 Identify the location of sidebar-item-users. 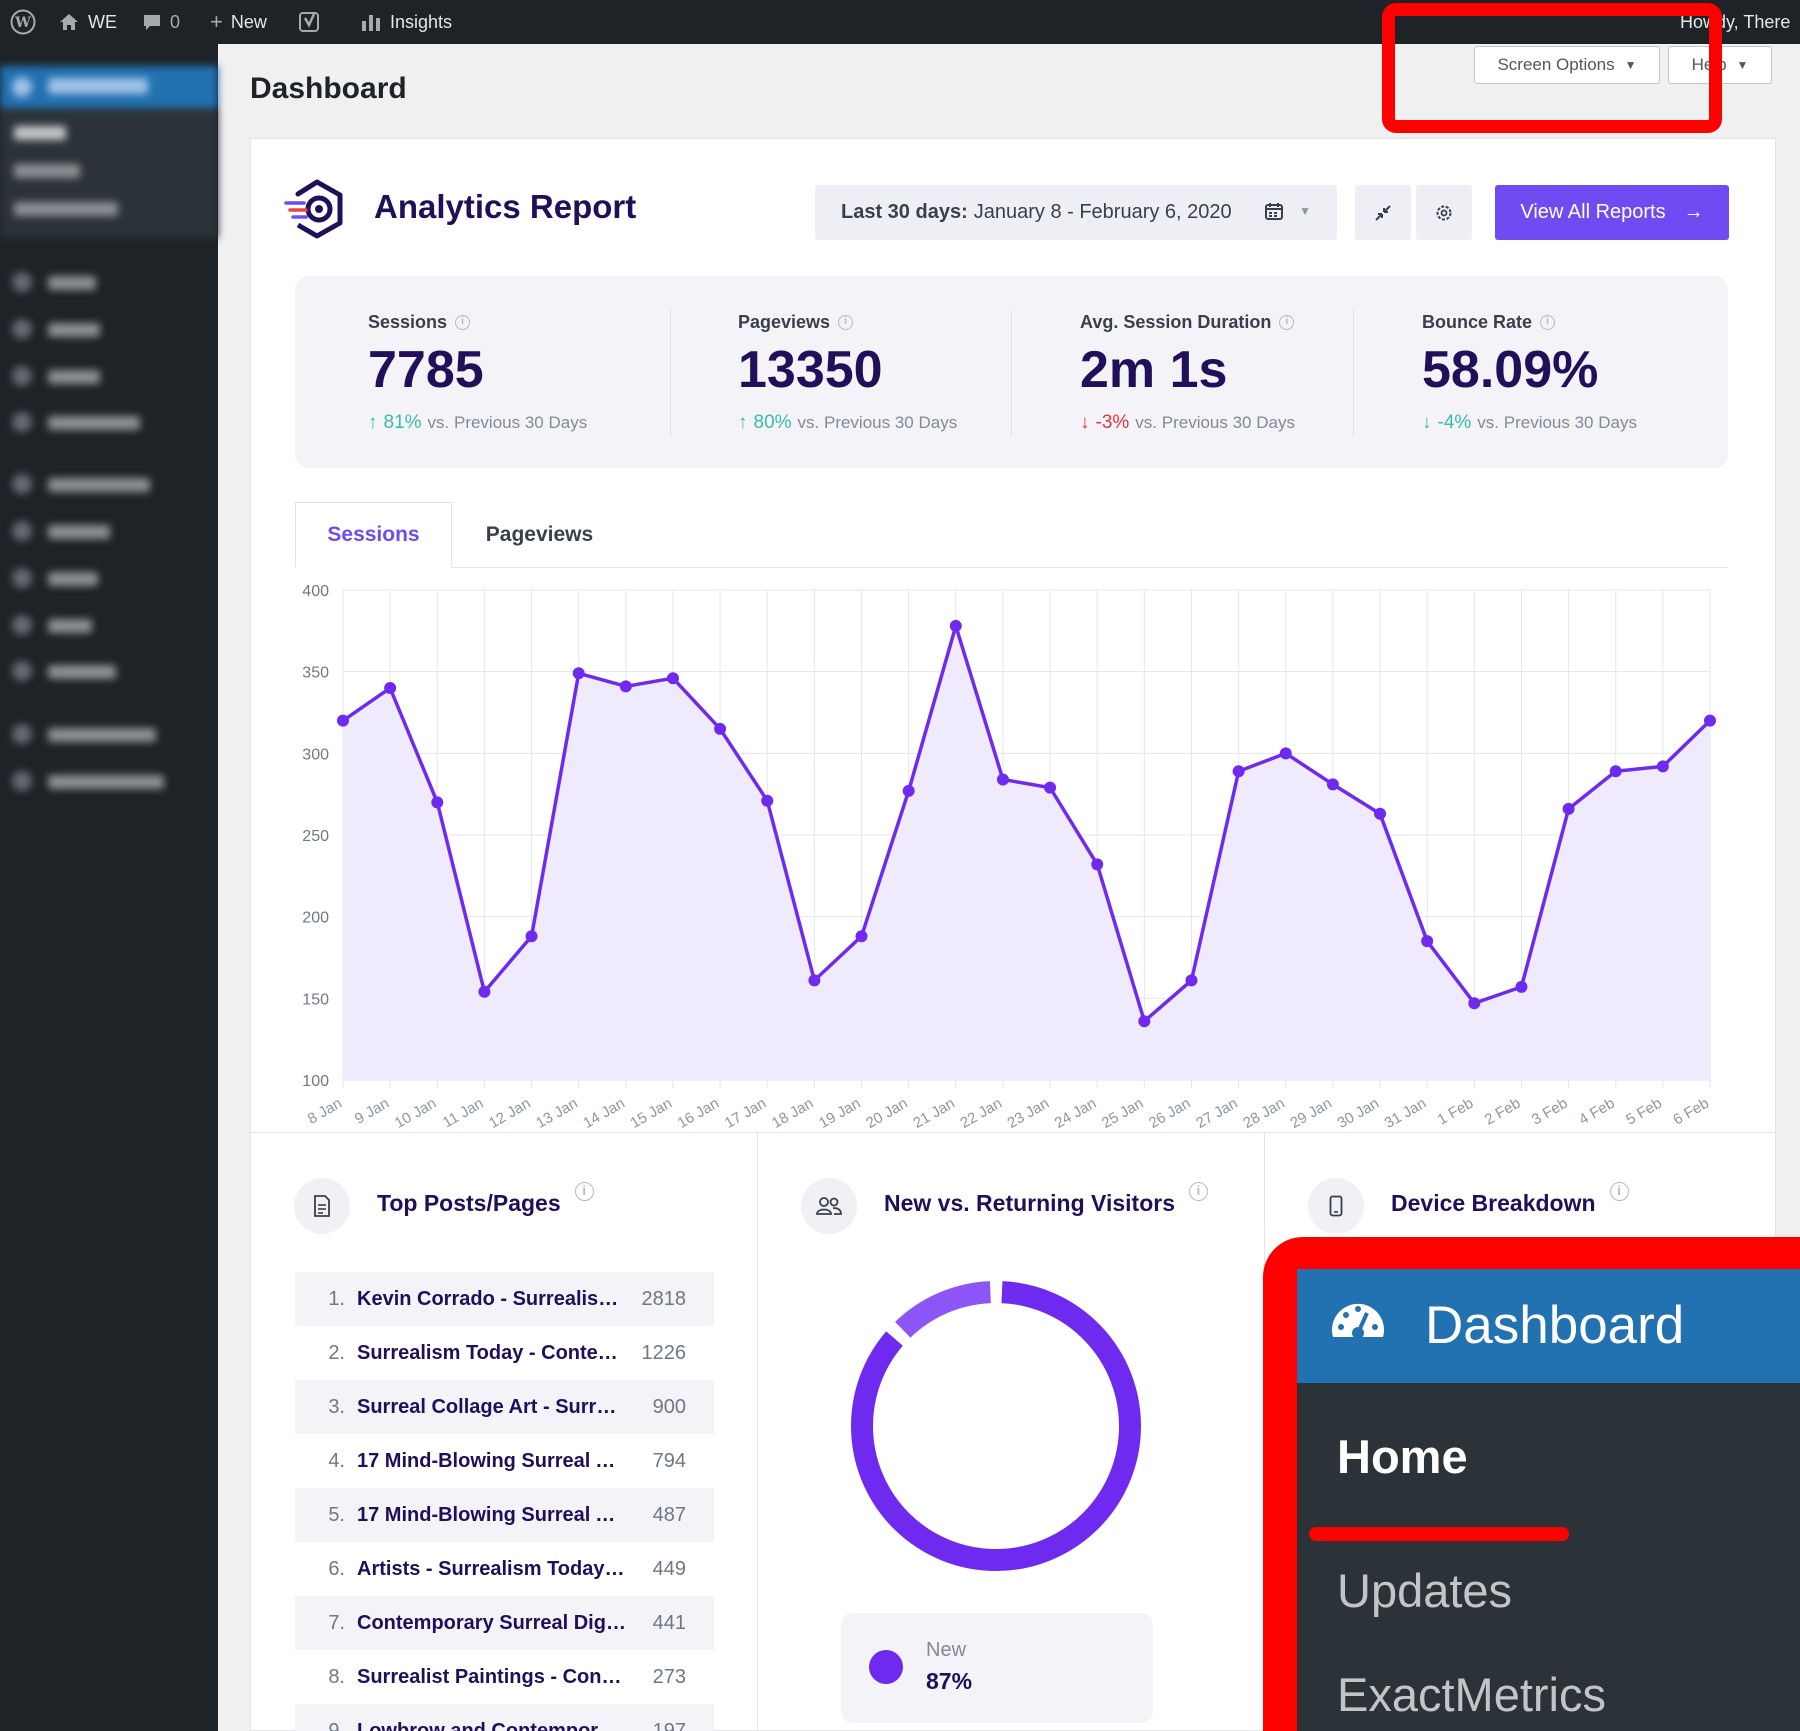
(73, 579).